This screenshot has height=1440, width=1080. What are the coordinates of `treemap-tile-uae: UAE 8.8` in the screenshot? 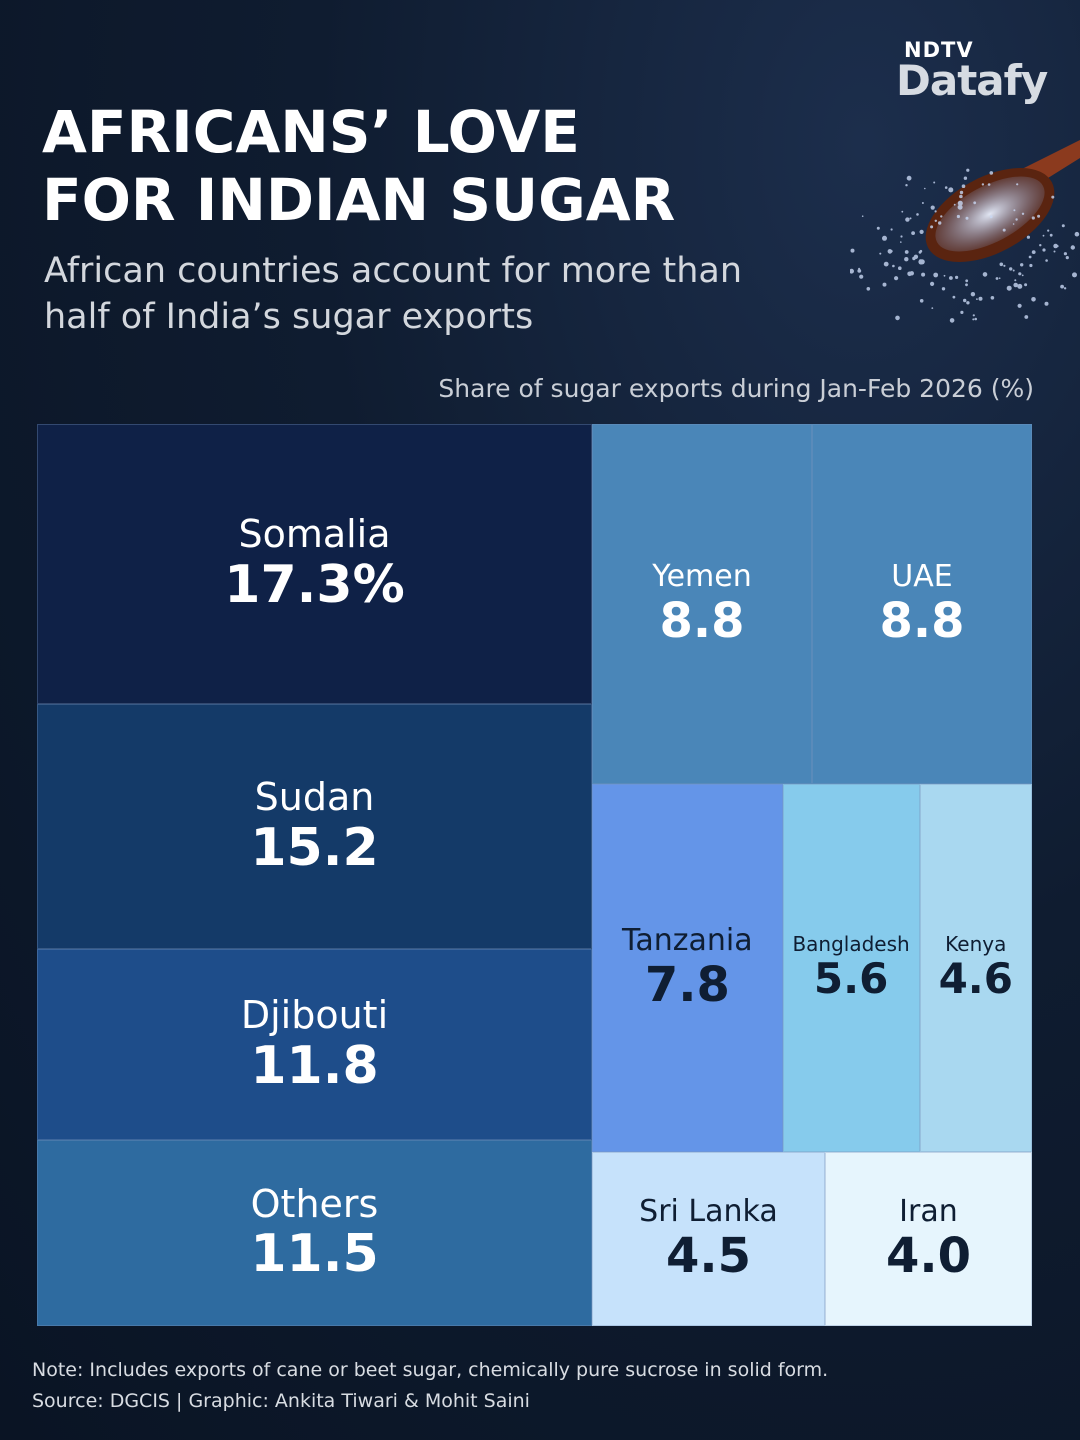 It's located at (922, 604).